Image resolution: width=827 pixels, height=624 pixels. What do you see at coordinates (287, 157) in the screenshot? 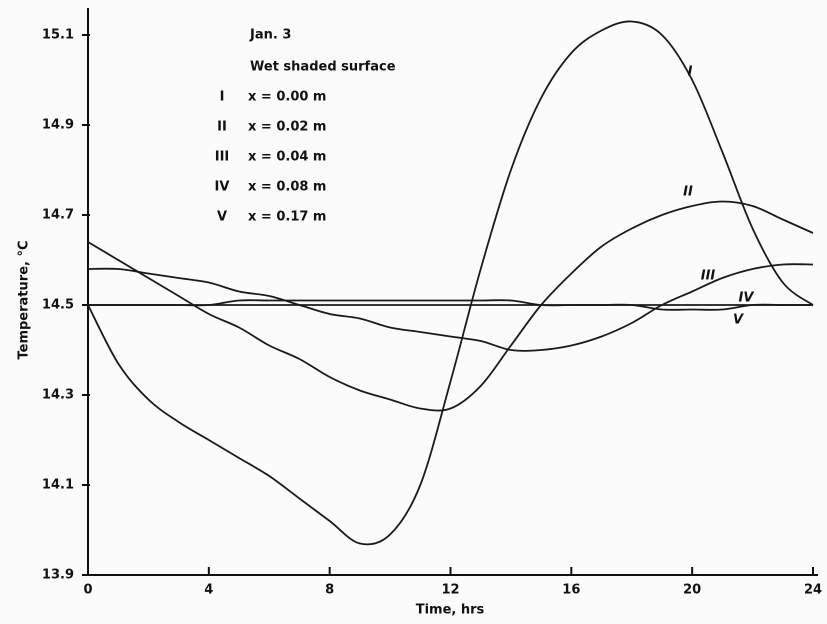
I see `legend-label: x = 0.04 m` at bounding box center [287, 157].